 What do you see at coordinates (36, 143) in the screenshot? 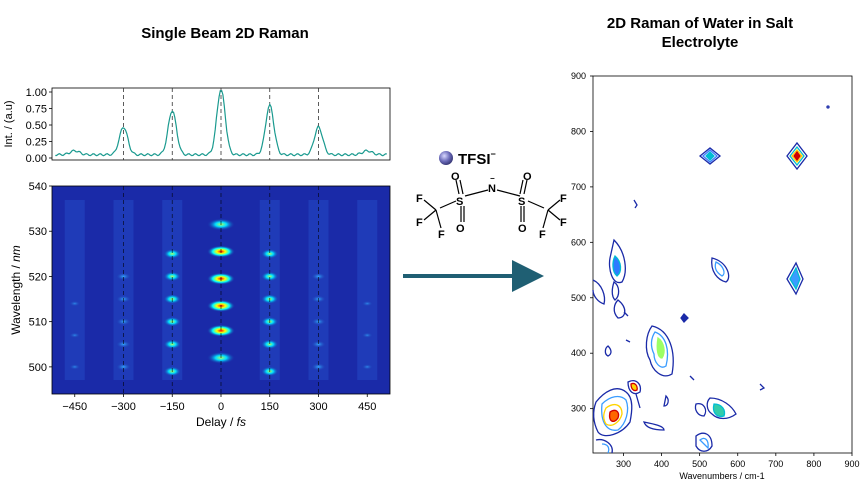
I see `intensity-y-tick-label: 0.25` at bounding box center [36, 143].